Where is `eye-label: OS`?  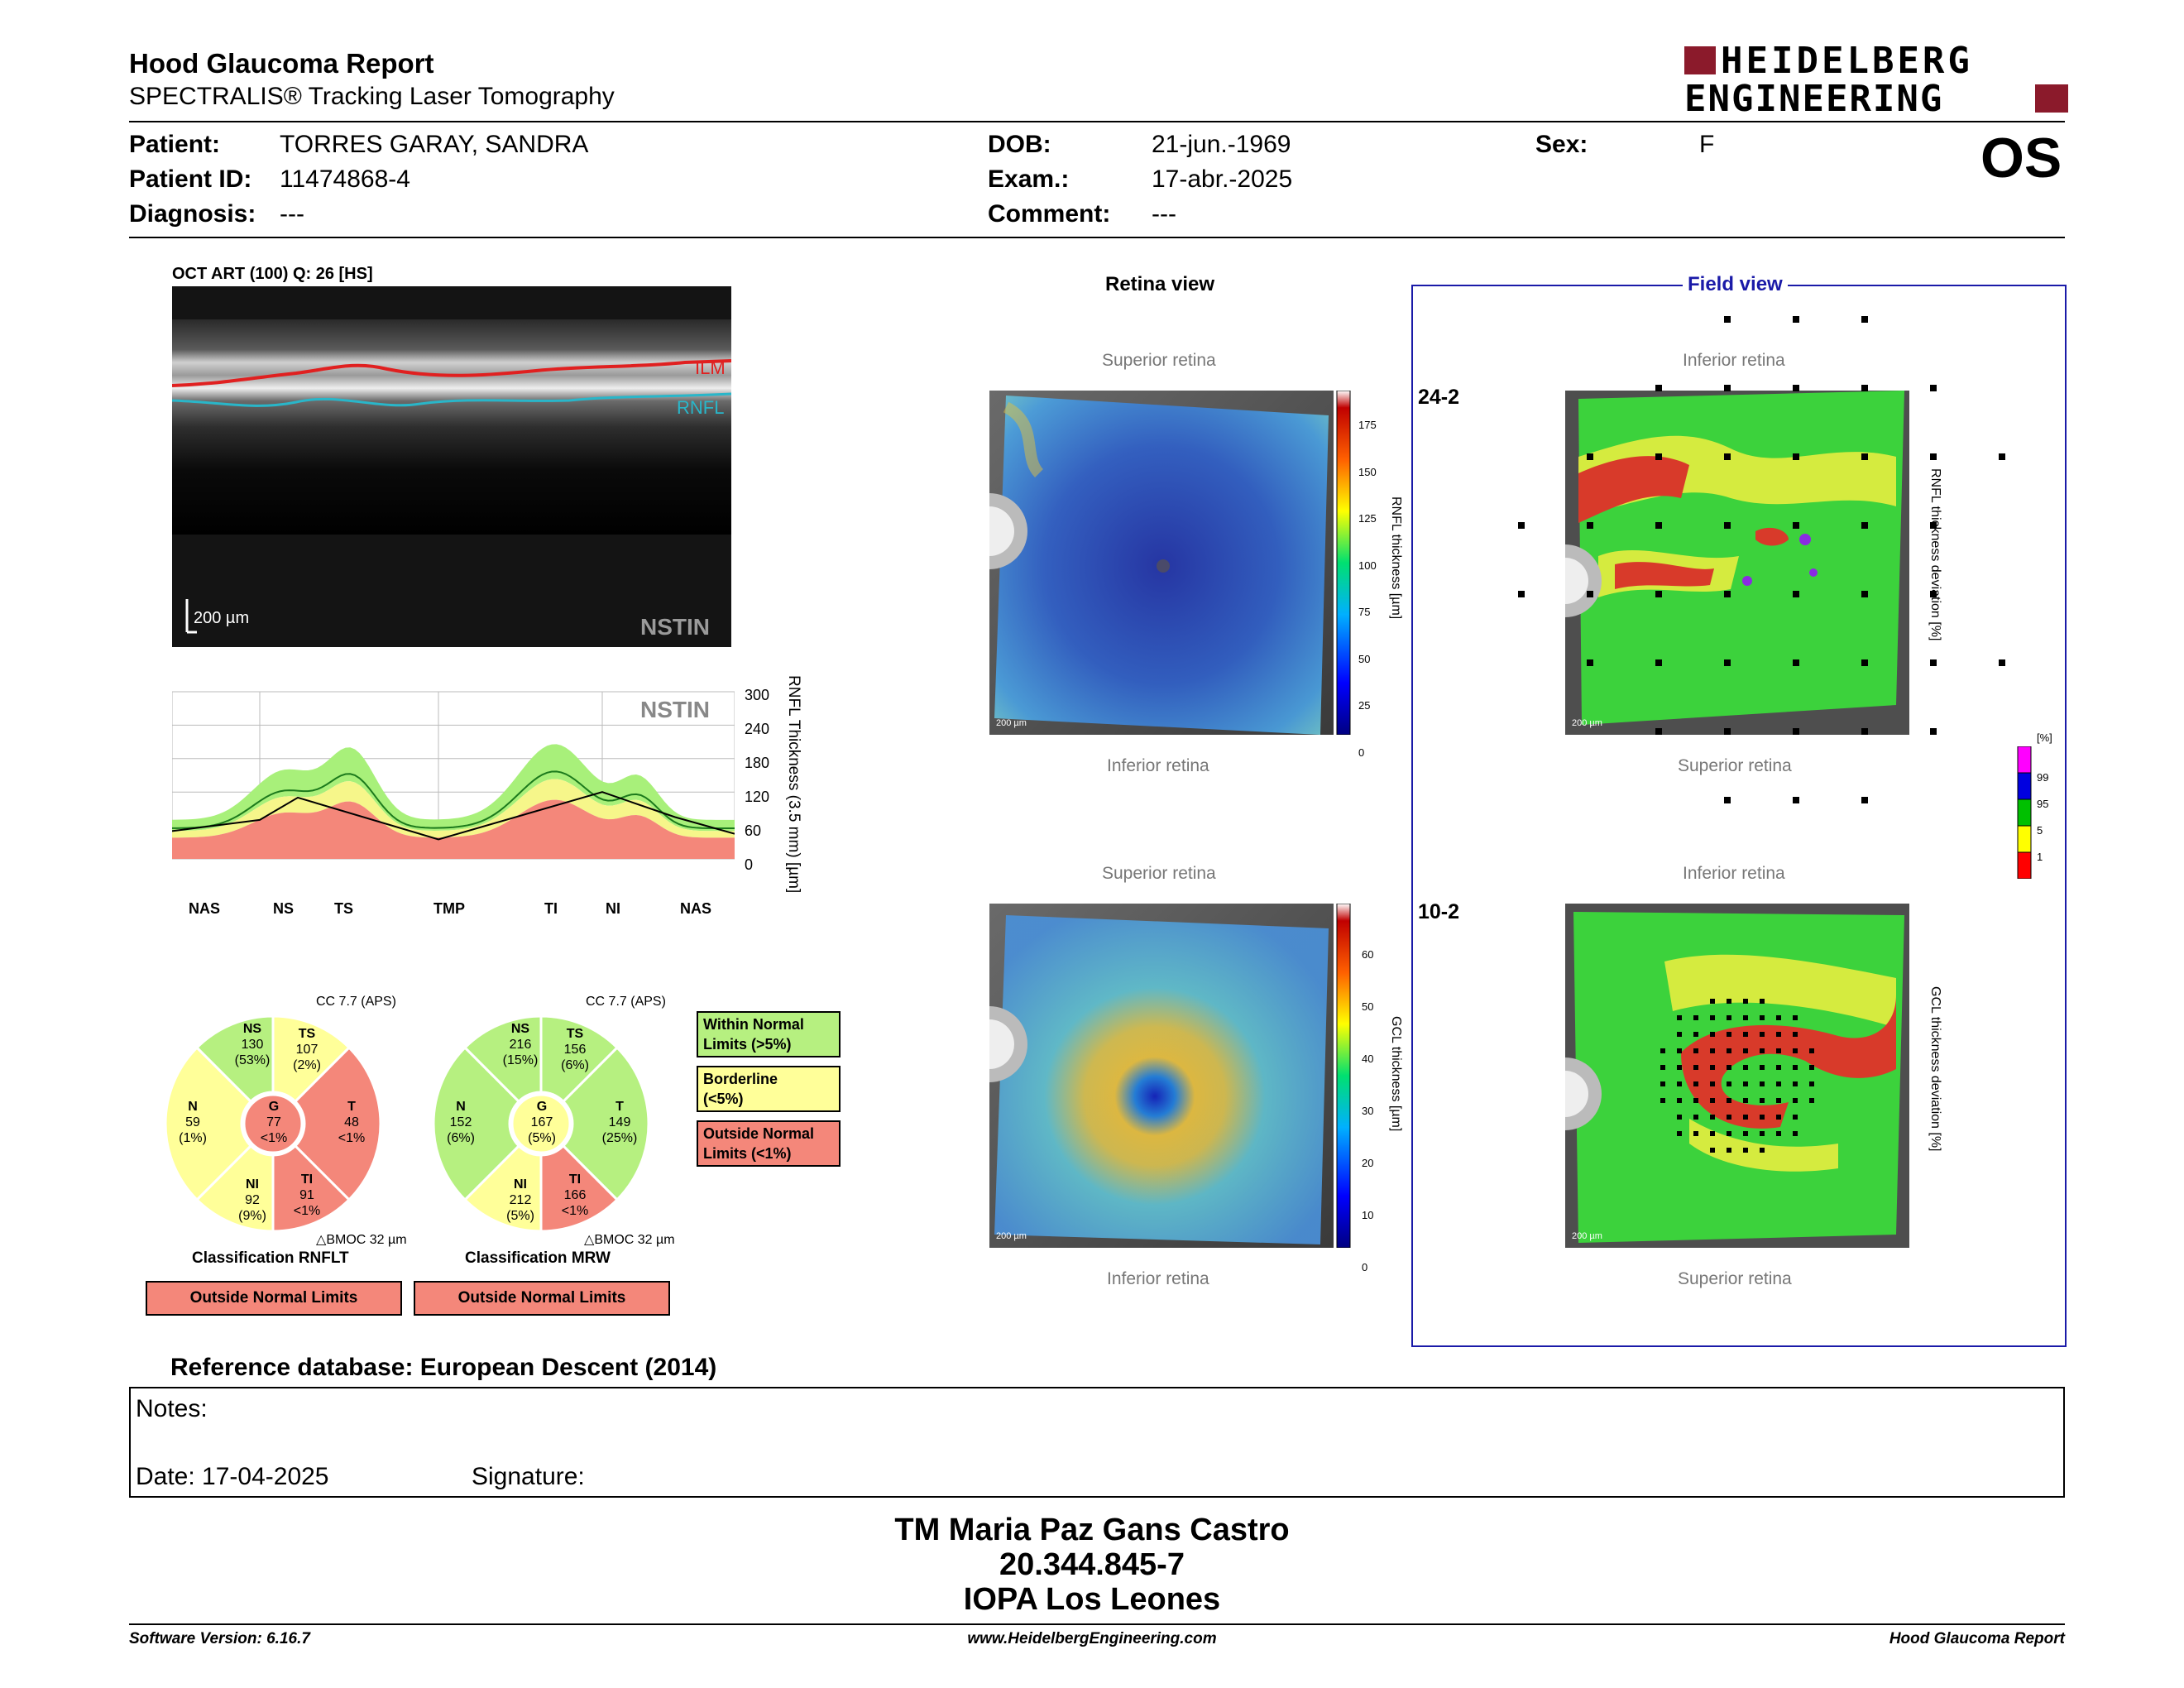
eye-label: OS is located at coordinates (2021, 158).